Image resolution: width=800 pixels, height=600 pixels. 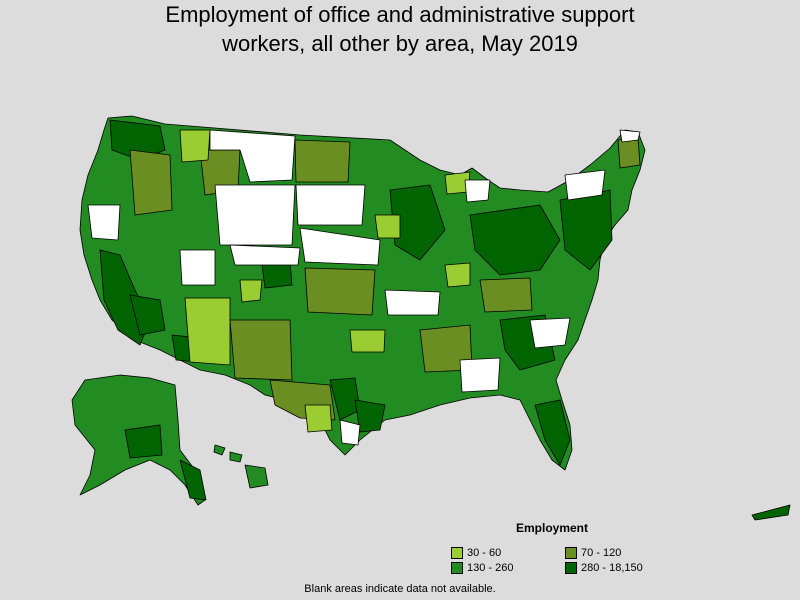 I want to click on region-olive-north-dakota, so click(x=322, y=161).